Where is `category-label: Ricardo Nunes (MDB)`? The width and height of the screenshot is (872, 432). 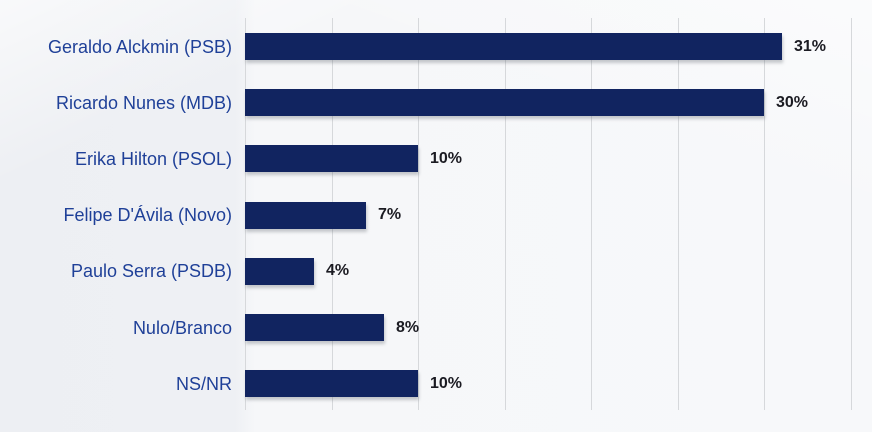 category-label: Ricardo Nunes (MDB) is located at coordinates (143, 103).